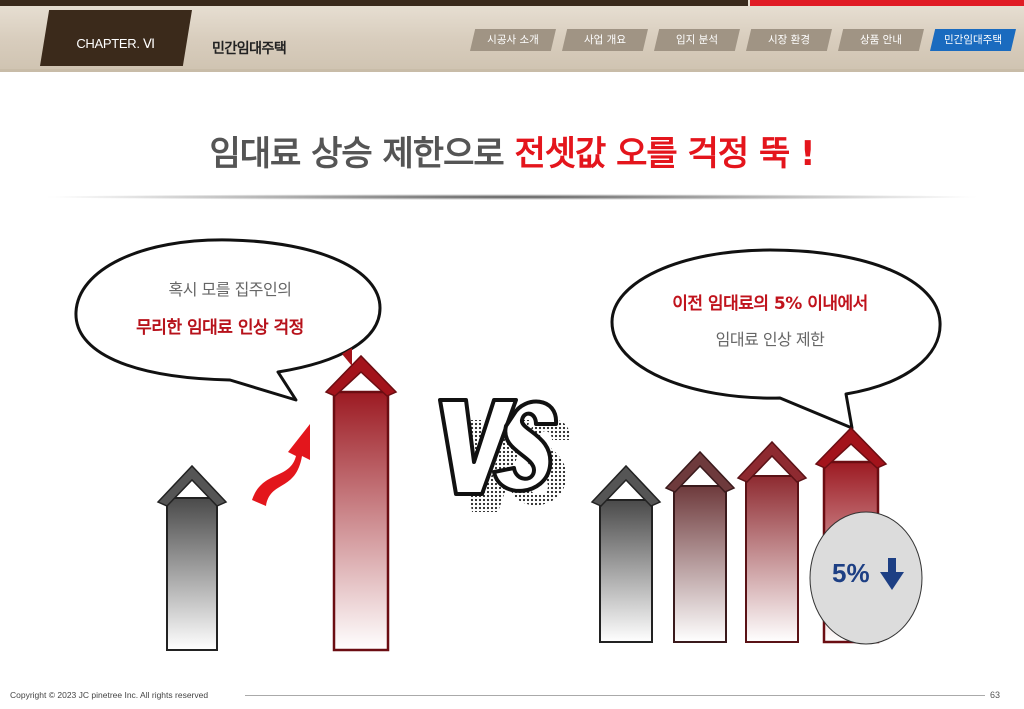 This screenshot has width=1024, height=709. Describe the element at coordinates (973, 40) in the screenshot. I see `nav-tab-rental: 민간임대주택` at that location.